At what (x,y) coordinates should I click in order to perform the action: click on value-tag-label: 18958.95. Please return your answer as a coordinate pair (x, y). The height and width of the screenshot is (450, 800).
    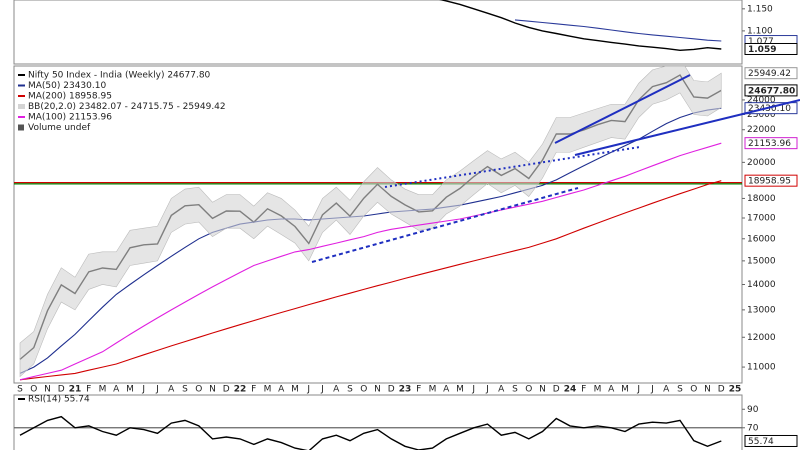
    Looking at the image, I should click on (769, 182).